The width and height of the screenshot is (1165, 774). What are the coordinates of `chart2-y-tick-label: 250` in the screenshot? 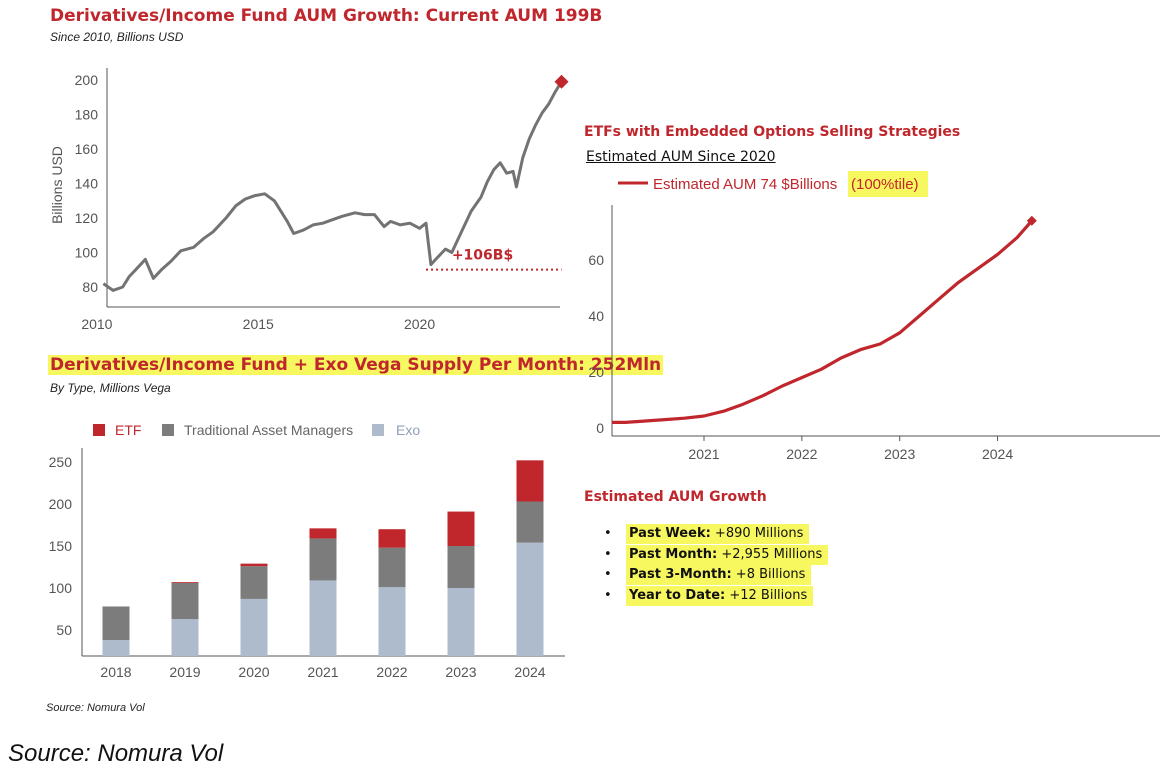 It's located at (61, 462).